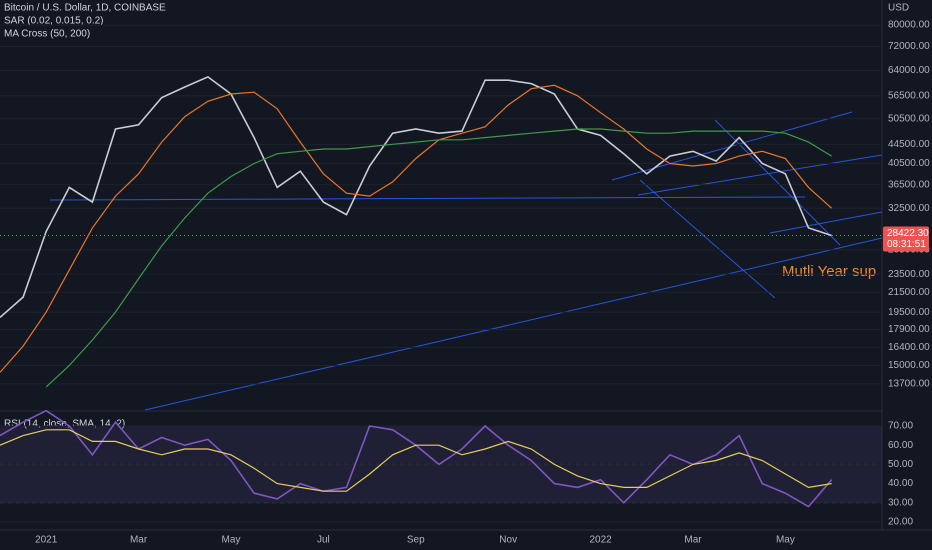  I want to click on y-tick-label: 19500.00, so click(909, 312).